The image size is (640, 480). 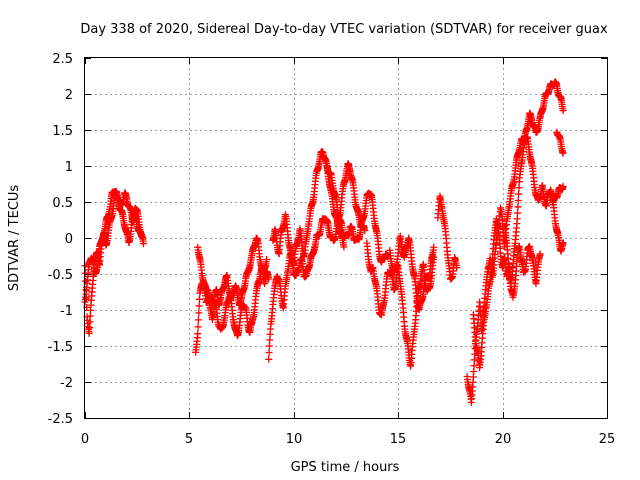 I want to click on y-tick-label: 0.5, so click(x=62, y=203).